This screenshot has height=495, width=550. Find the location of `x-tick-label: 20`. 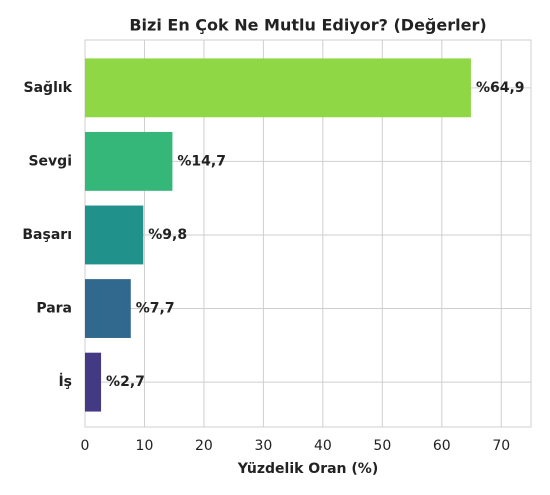

x-tick-label: 20 is located at coordinates (204, 446).